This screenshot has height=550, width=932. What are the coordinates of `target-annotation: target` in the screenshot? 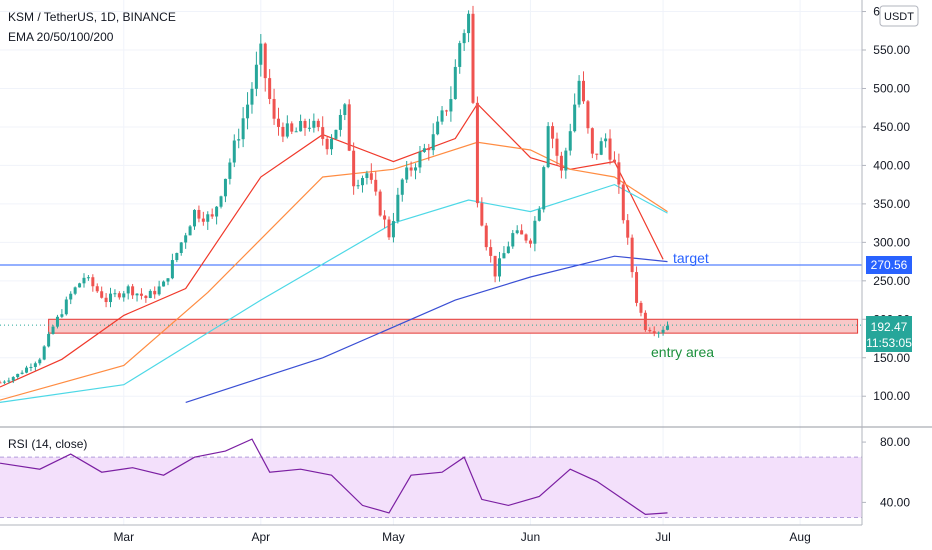 It's located at (691, 258).